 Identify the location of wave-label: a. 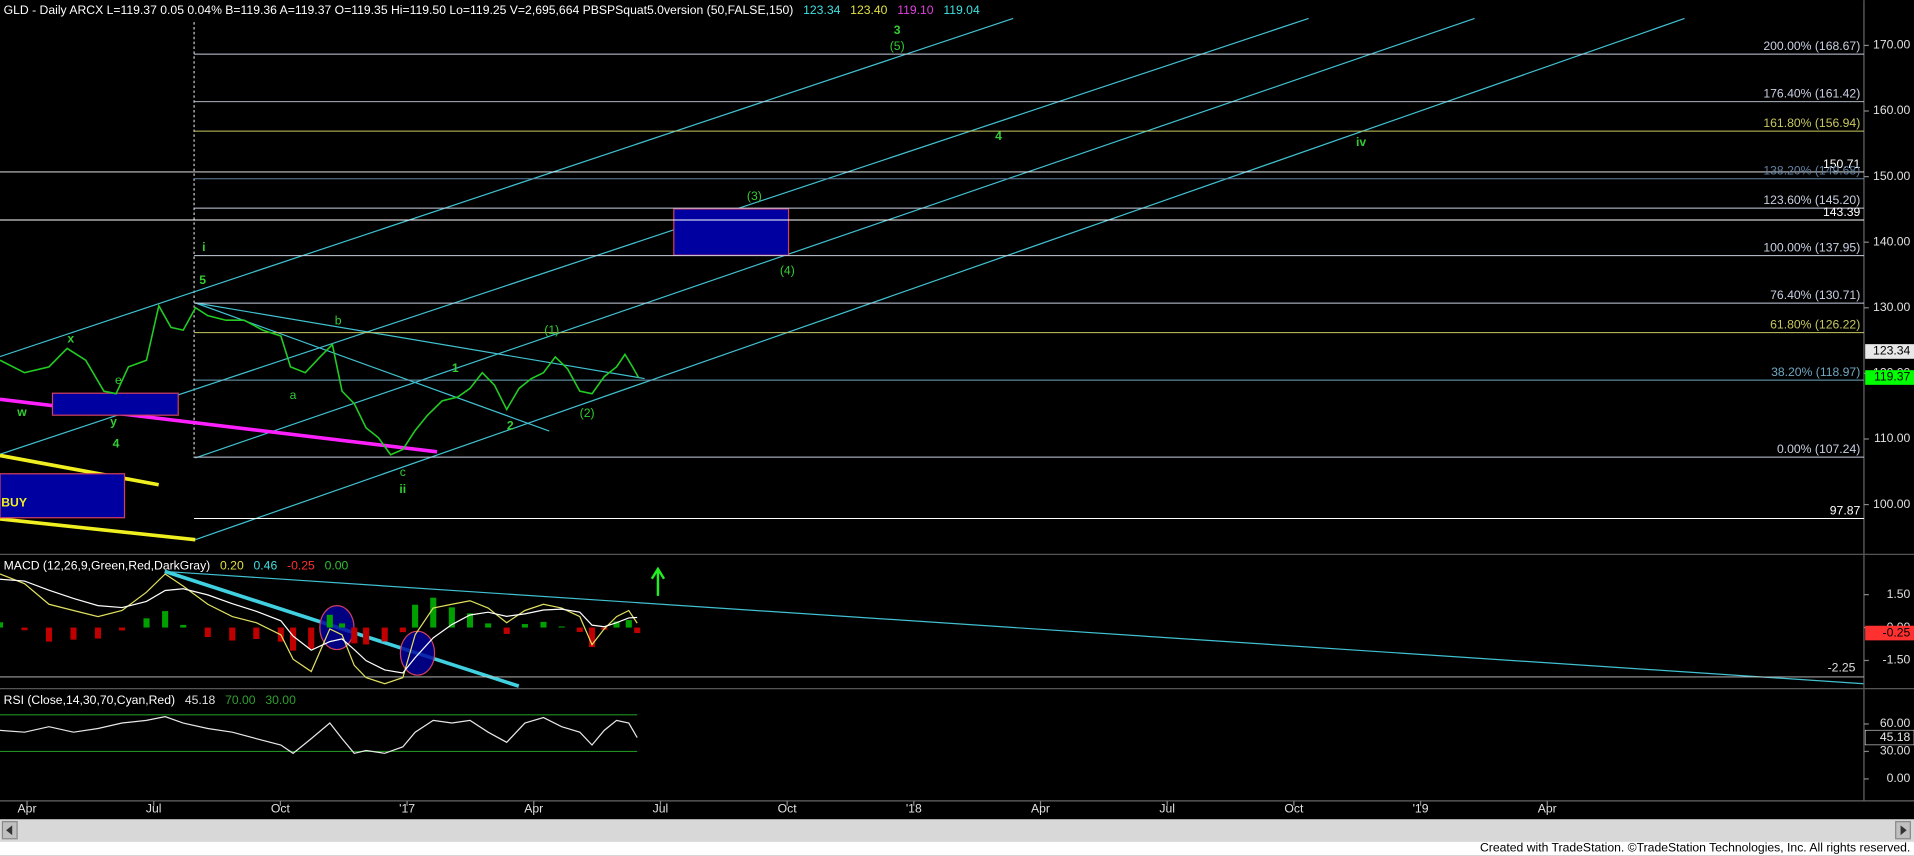
(293, 395).